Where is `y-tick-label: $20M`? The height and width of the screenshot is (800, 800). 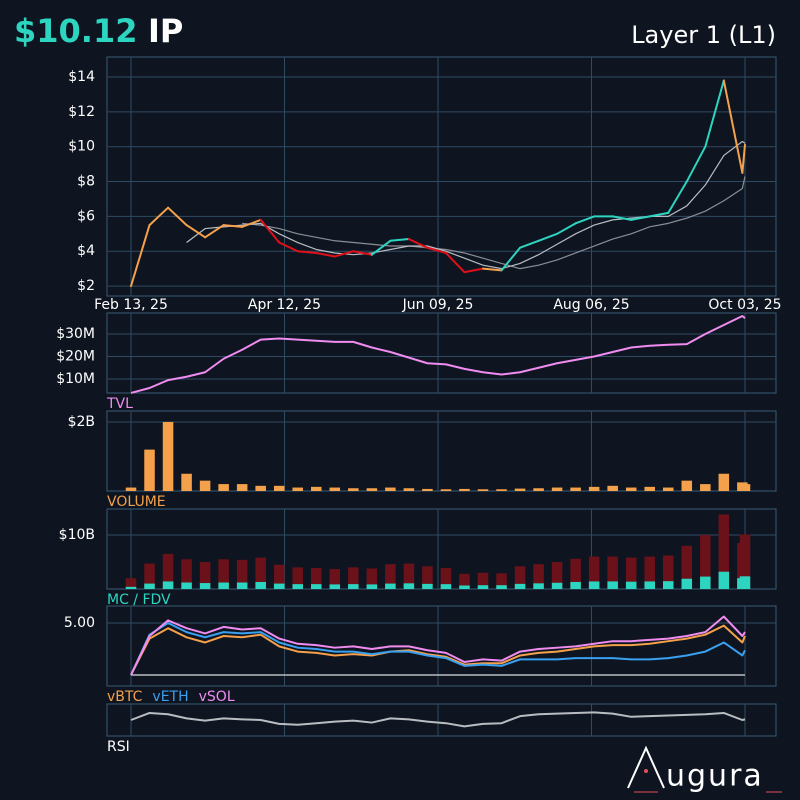 y-tick-label: $20M is located at coordinates (75, 356).